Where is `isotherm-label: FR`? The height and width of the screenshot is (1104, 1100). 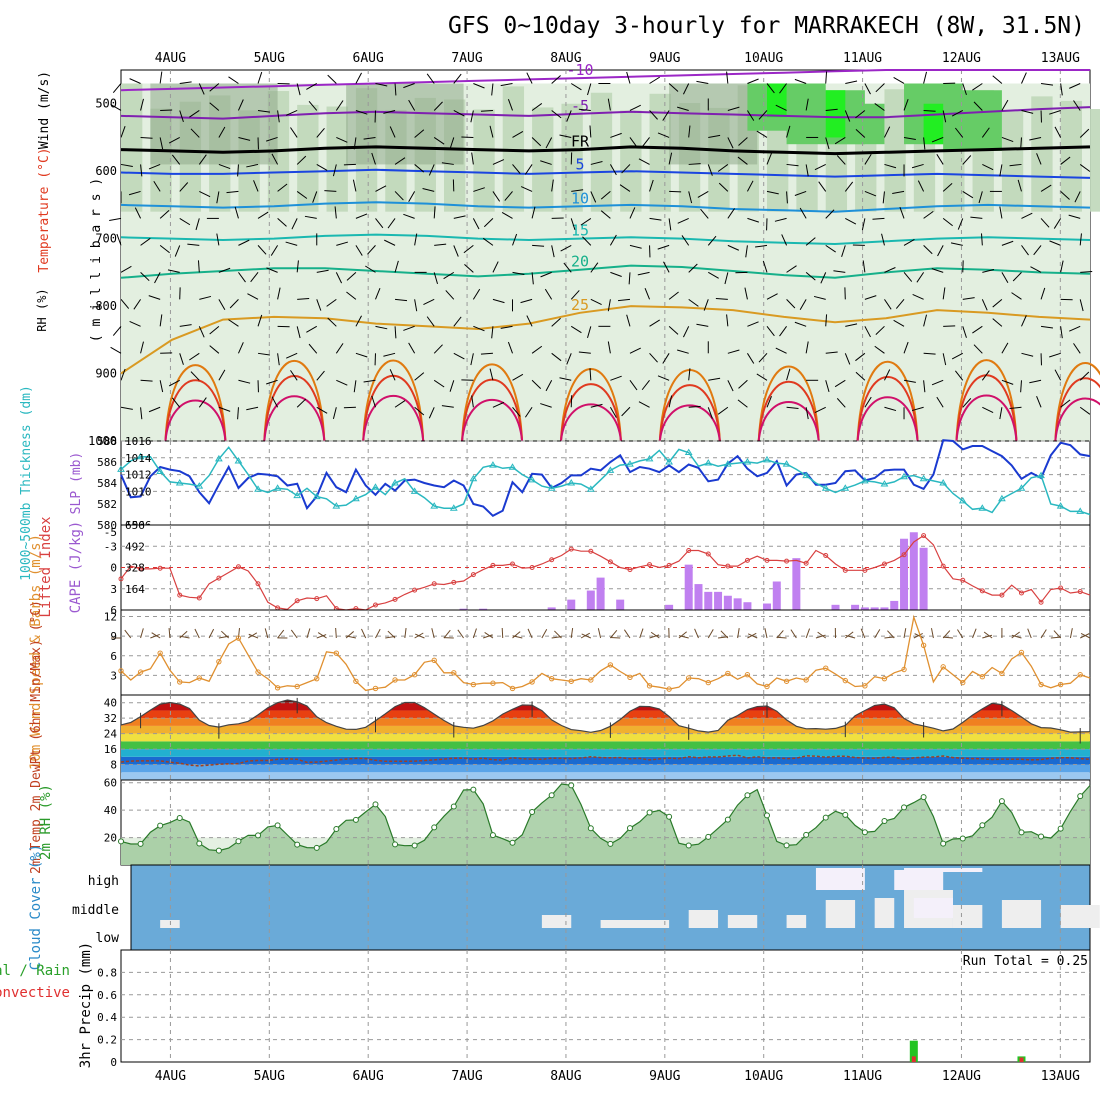
isotherm-label: FR is located at coordinates (580, 142).